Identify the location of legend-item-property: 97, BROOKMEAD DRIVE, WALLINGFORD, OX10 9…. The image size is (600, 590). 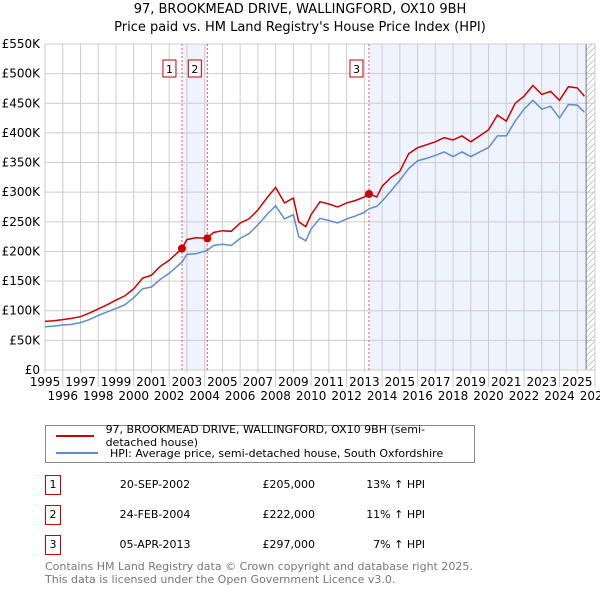
(265, 436).